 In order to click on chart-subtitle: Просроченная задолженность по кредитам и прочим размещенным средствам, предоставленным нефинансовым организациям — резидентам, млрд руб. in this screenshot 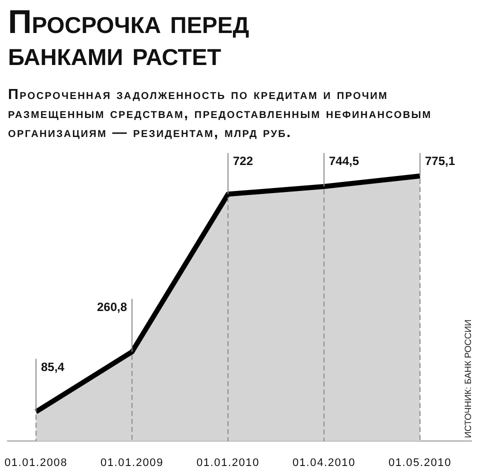, I will do `click(220, 114)`.